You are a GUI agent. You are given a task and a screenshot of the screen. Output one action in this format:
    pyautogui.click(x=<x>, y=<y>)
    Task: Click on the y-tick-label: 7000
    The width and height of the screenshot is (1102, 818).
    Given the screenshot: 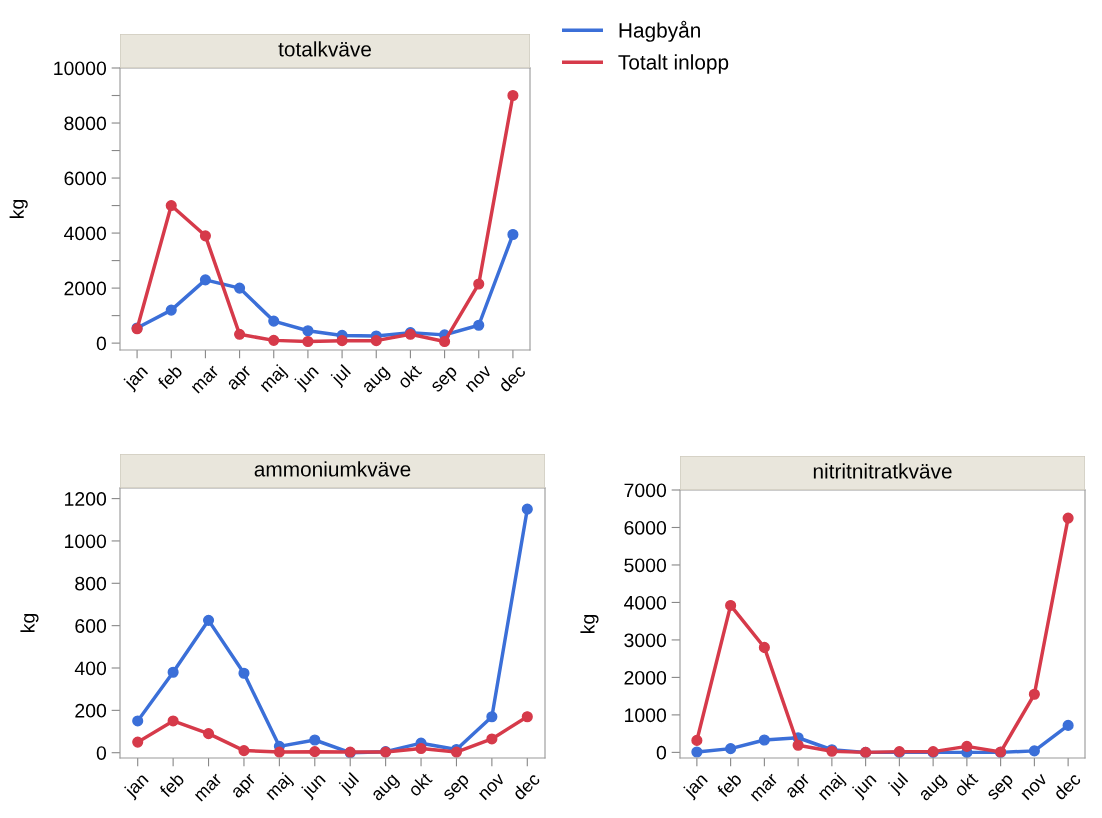 What is the action you would take?
    pyautogui.click(x=645, y=490)
    